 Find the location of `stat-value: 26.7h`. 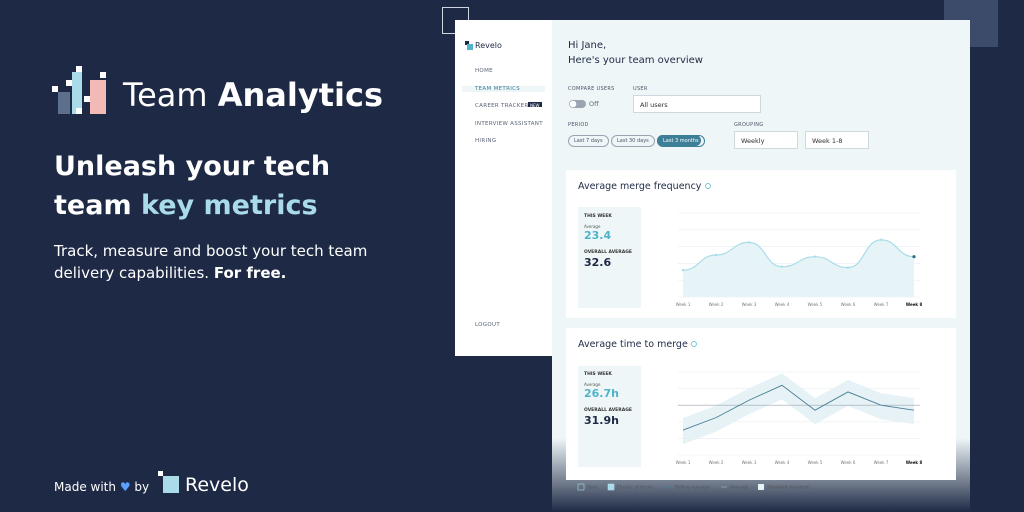

stat-value: 26.7h is located at coordinates (601, 393).